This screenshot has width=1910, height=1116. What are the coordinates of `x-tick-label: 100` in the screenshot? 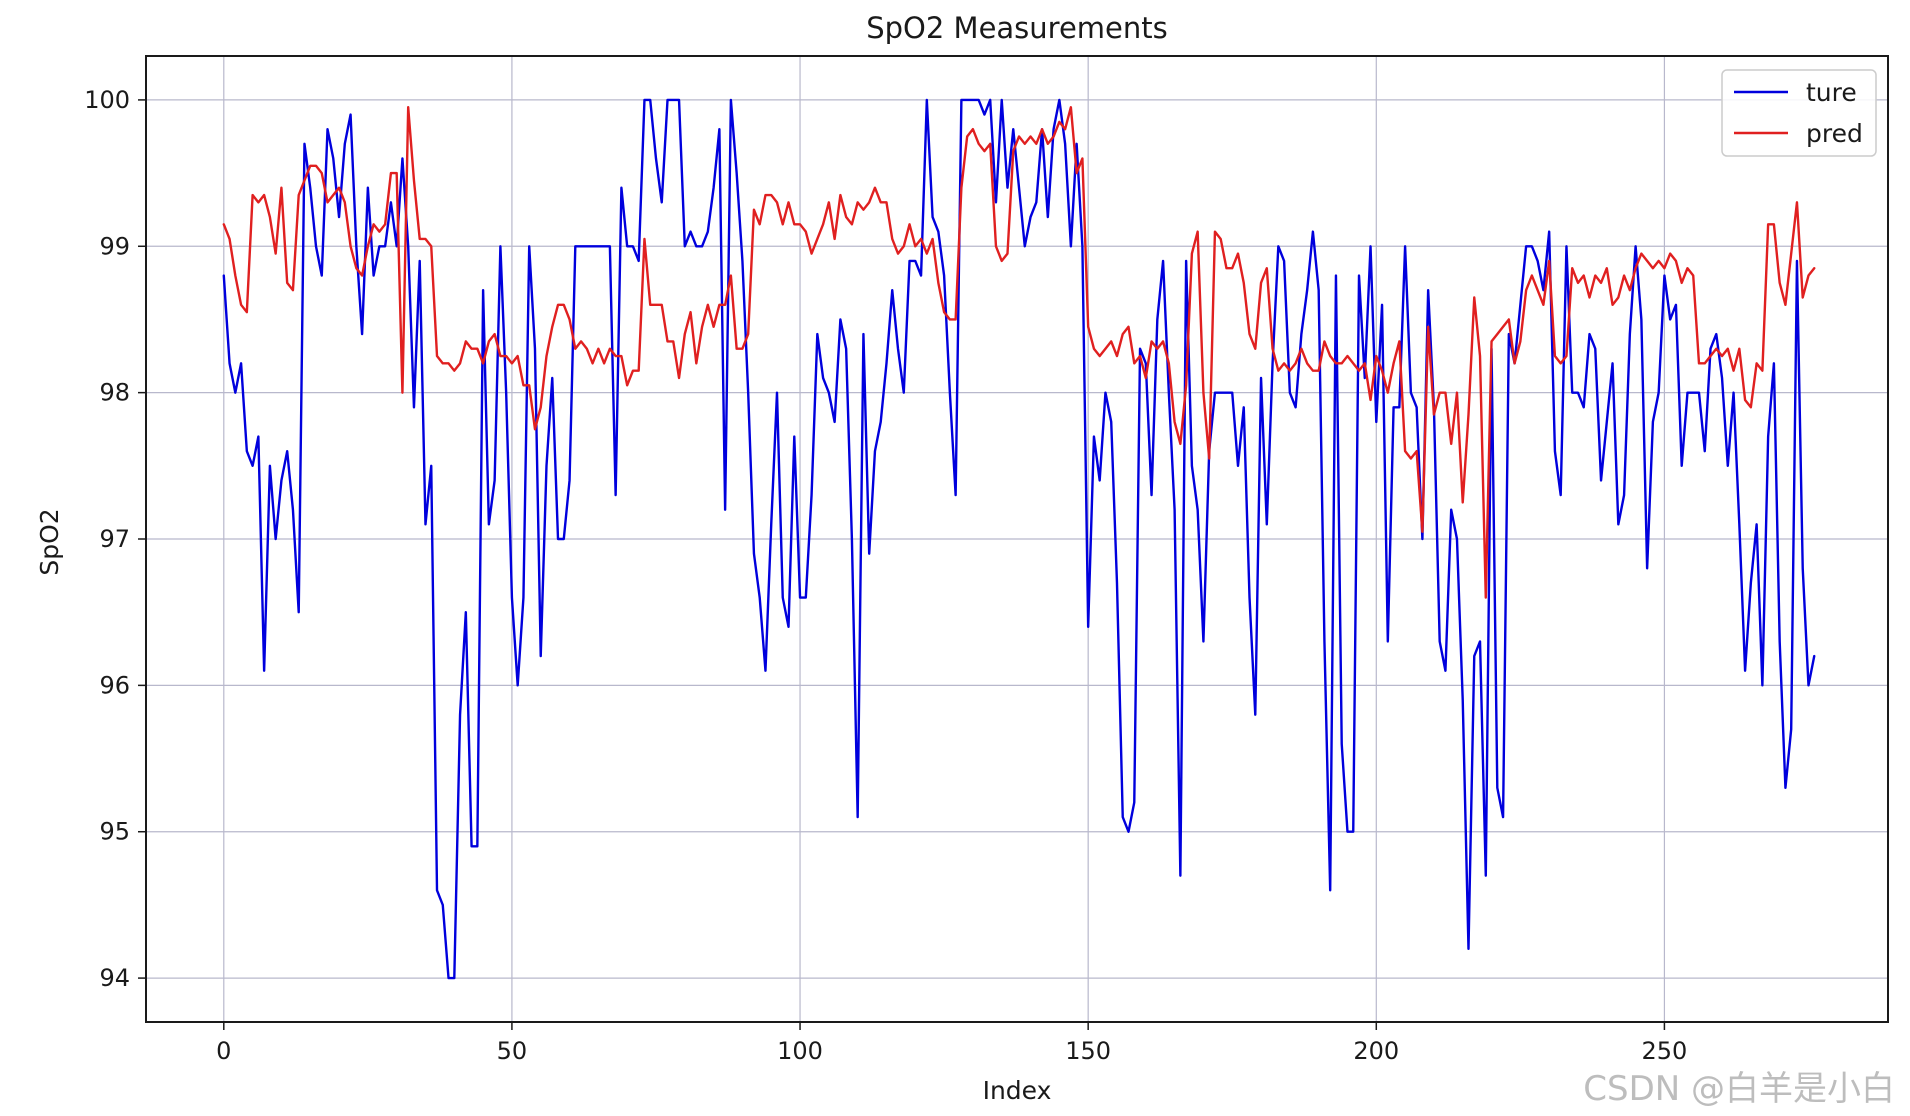 It's located at (800, 1051).